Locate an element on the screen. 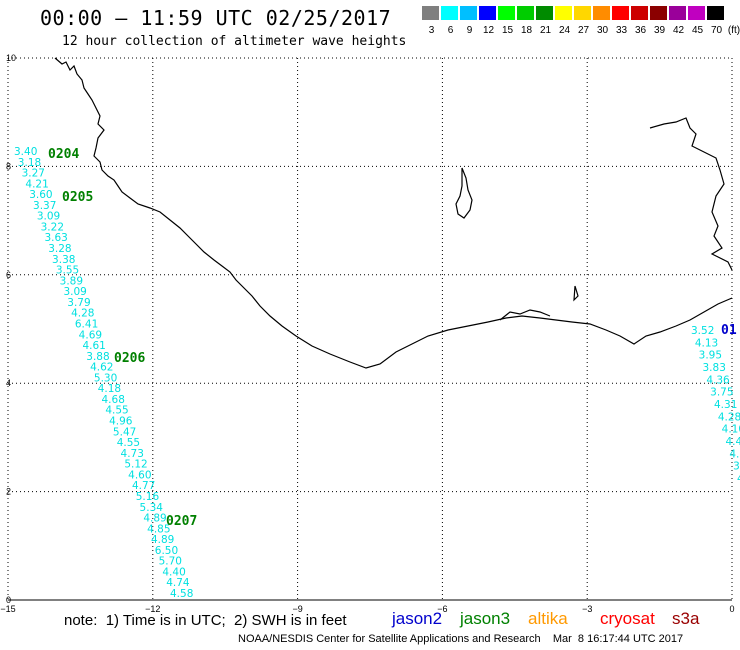 The width and height of the screenshot is (740, 650). wave-height-value: 4.60 is located at coordinates (139, 475).